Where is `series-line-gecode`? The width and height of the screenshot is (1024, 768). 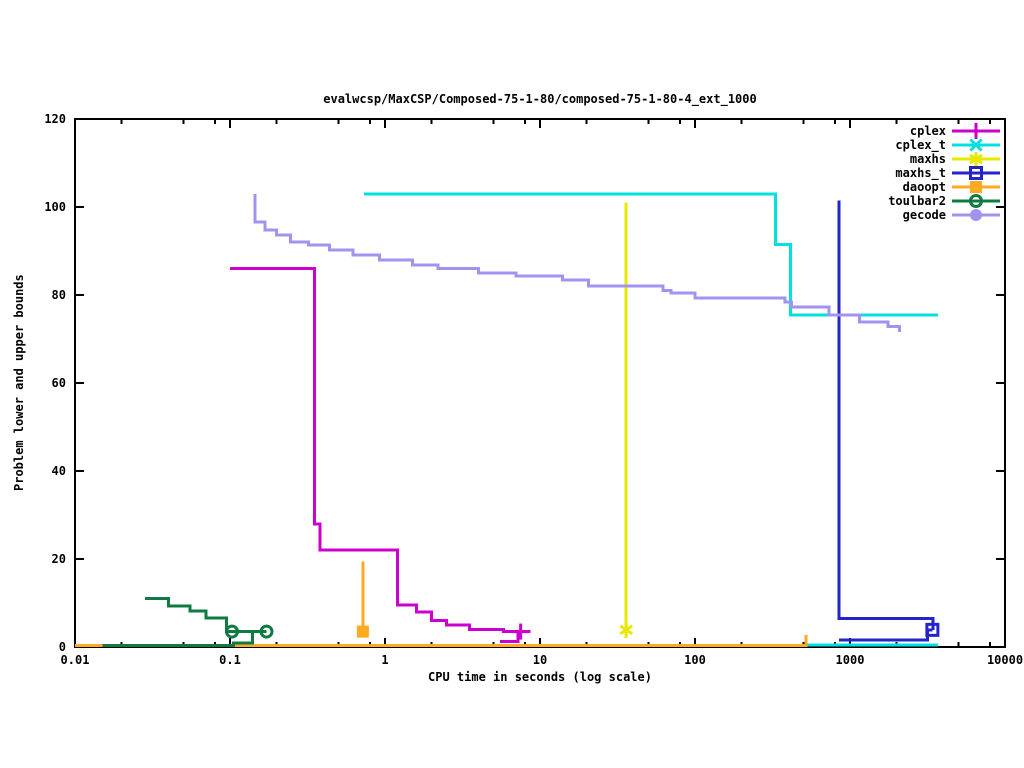
series-line-gecode is located at coordinates (577, 262).